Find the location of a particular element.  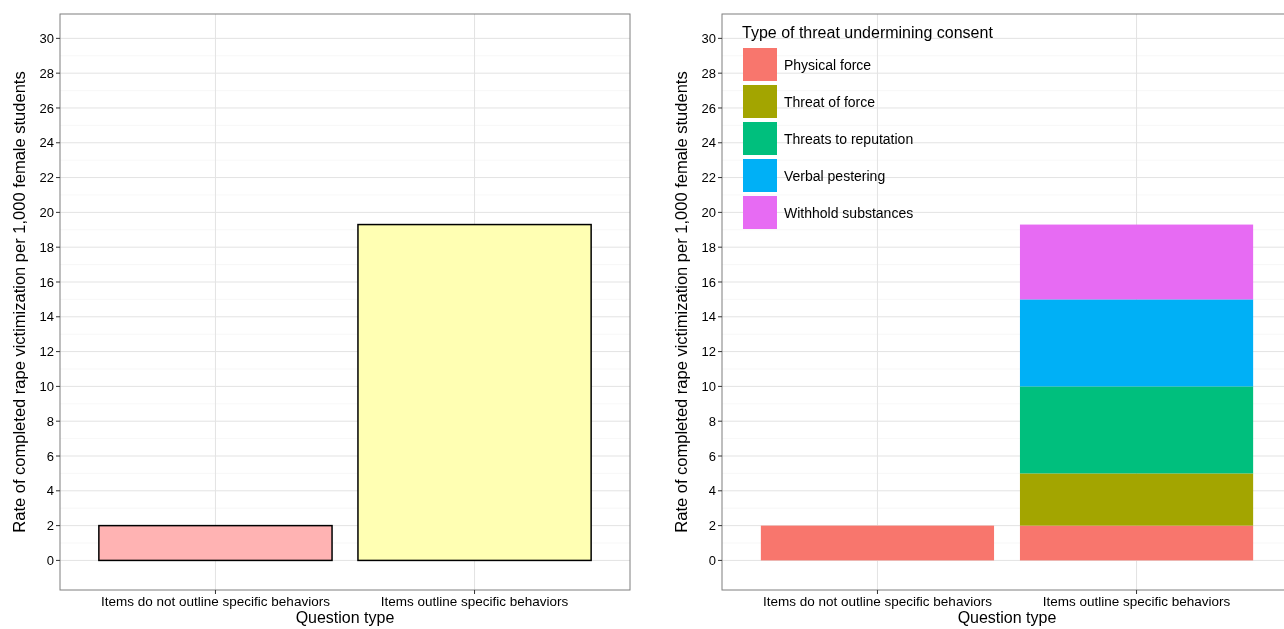

legend-label: Physical force is located at coordinates (828, 64).